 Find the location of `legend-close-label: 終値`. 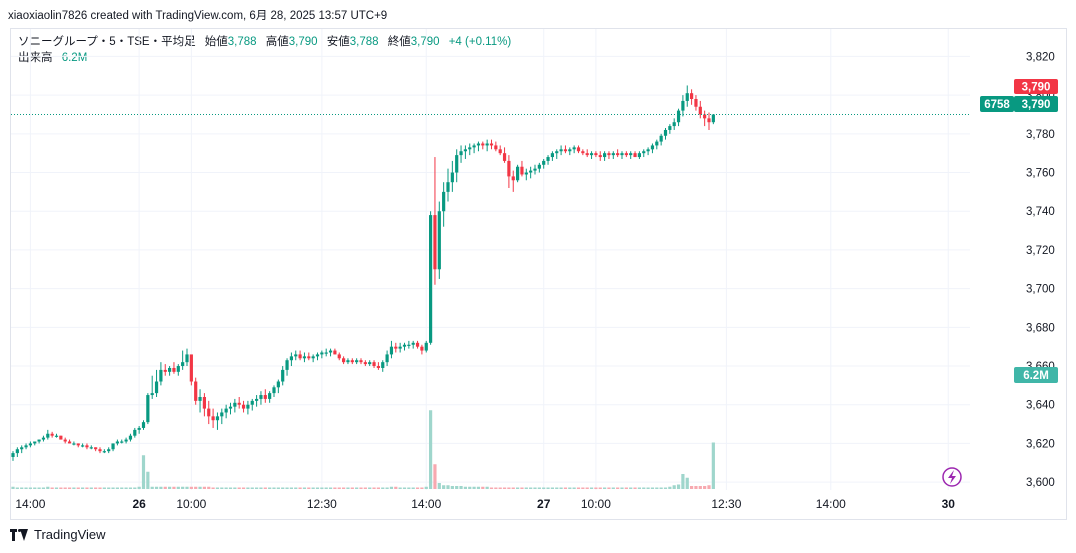

legend-close-label: 終値 is located at coordinates (399, 42).